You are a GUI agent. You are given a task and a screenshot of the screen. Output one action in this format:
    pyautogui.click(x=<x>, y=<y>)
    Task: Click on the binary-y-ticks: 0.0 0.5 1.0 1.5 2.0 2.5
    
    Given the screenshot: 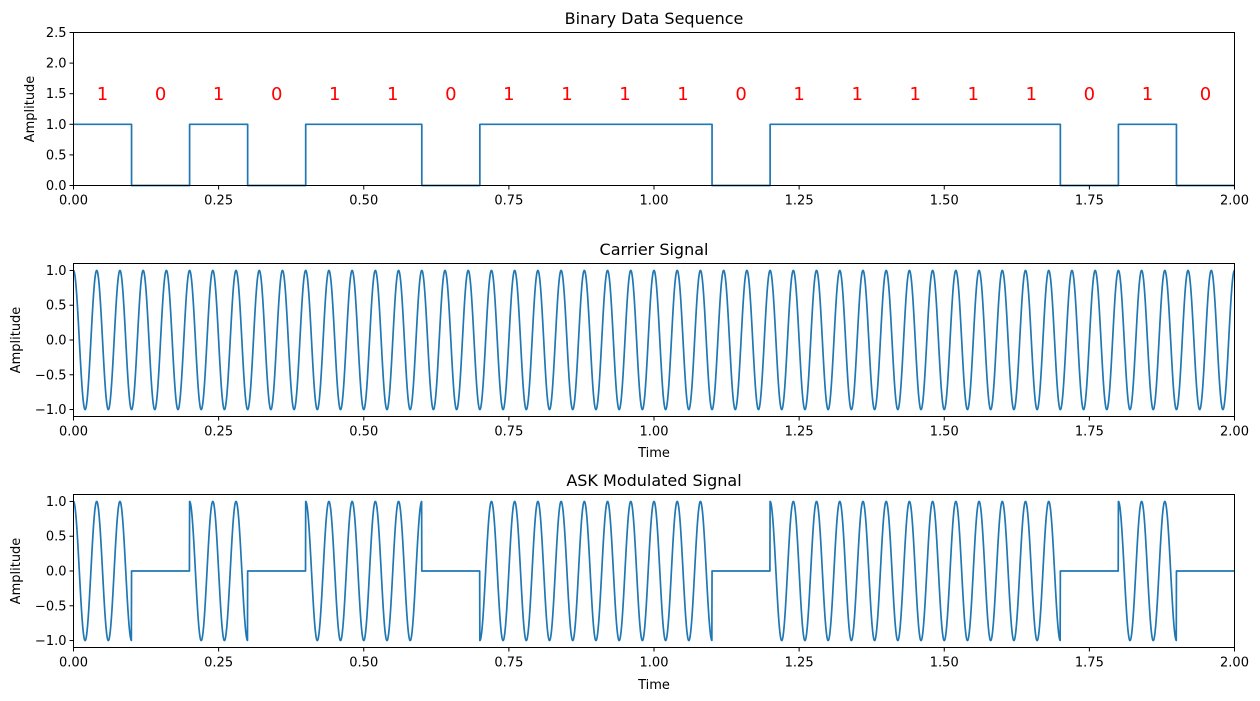 What is the action you would take?
    pyautogui.click(x=60, y=110)
    